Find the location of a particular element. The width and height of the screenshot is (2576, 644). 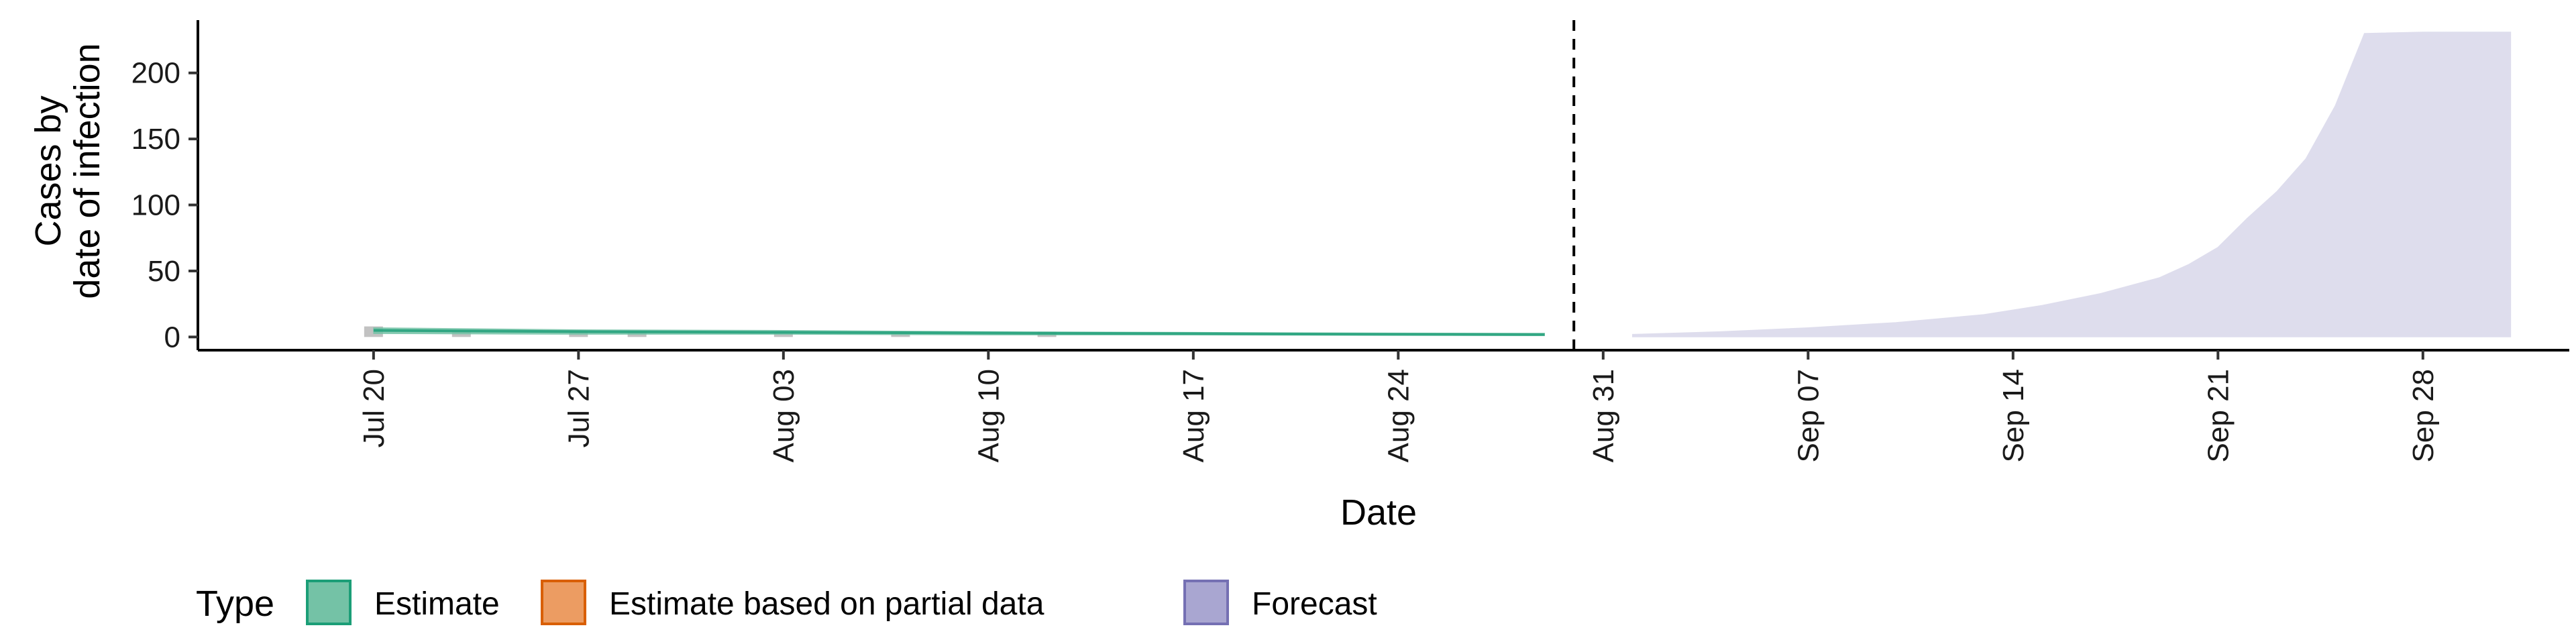

x-tick-label-sep-28: Sep 28 is located at coordinates (2423, 415).